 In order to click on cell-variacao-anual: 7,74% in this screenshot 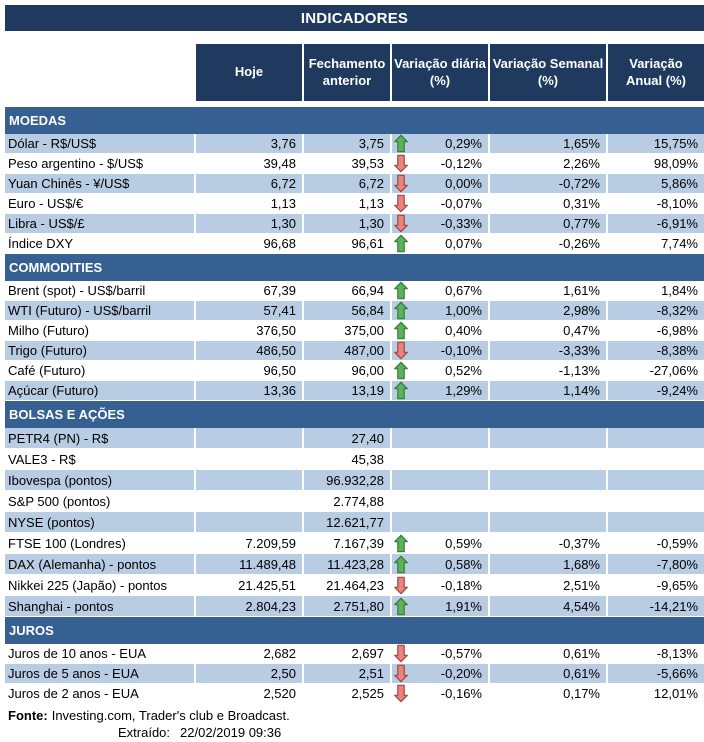, I will do `click(656, 244)`.